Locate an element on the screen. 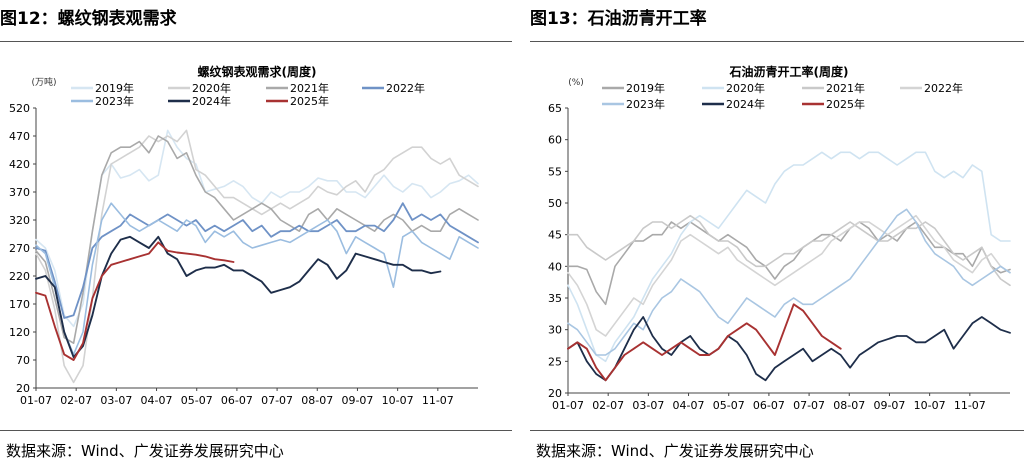  y-tick-label: 120 is located at coordinates (19, 332).